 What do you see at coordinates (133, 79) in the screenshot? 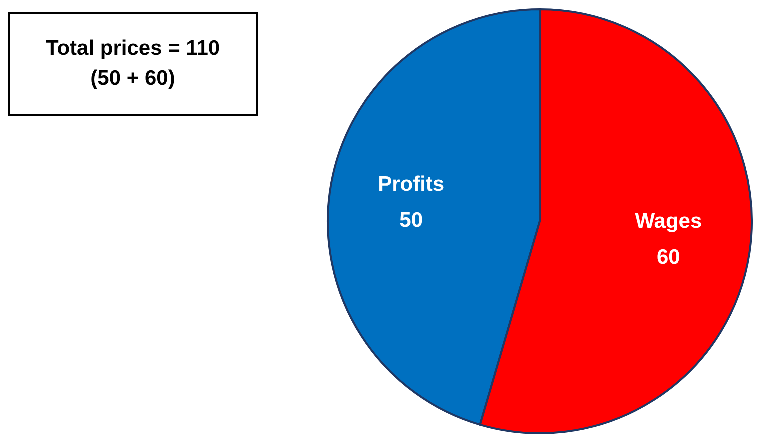
I see `text: (50 + 60)` at bounding box center [133, 79].